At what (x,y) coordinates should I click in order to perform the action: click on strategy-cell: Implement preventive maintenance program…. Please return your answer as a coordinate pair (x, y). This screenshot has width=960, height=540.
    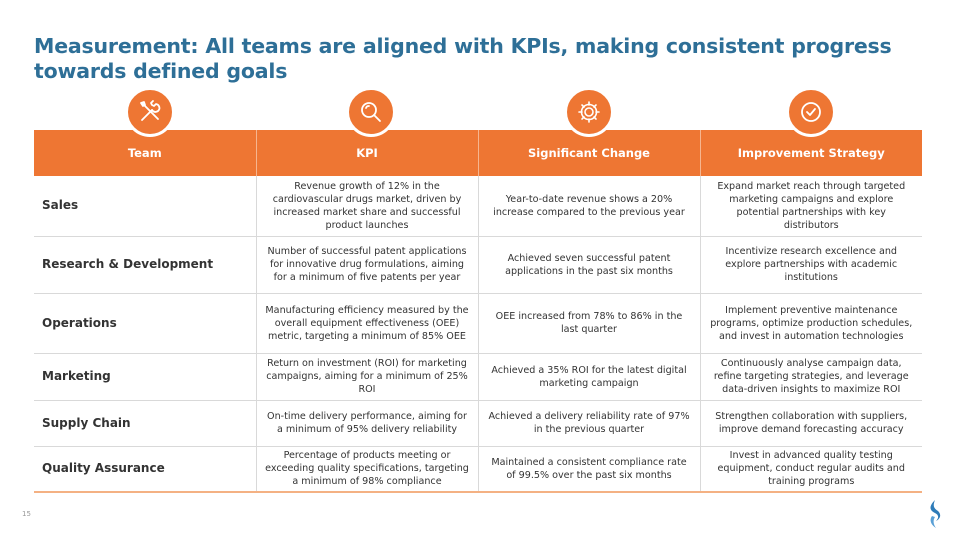
    Looking at the image, I should click on (810, 323).